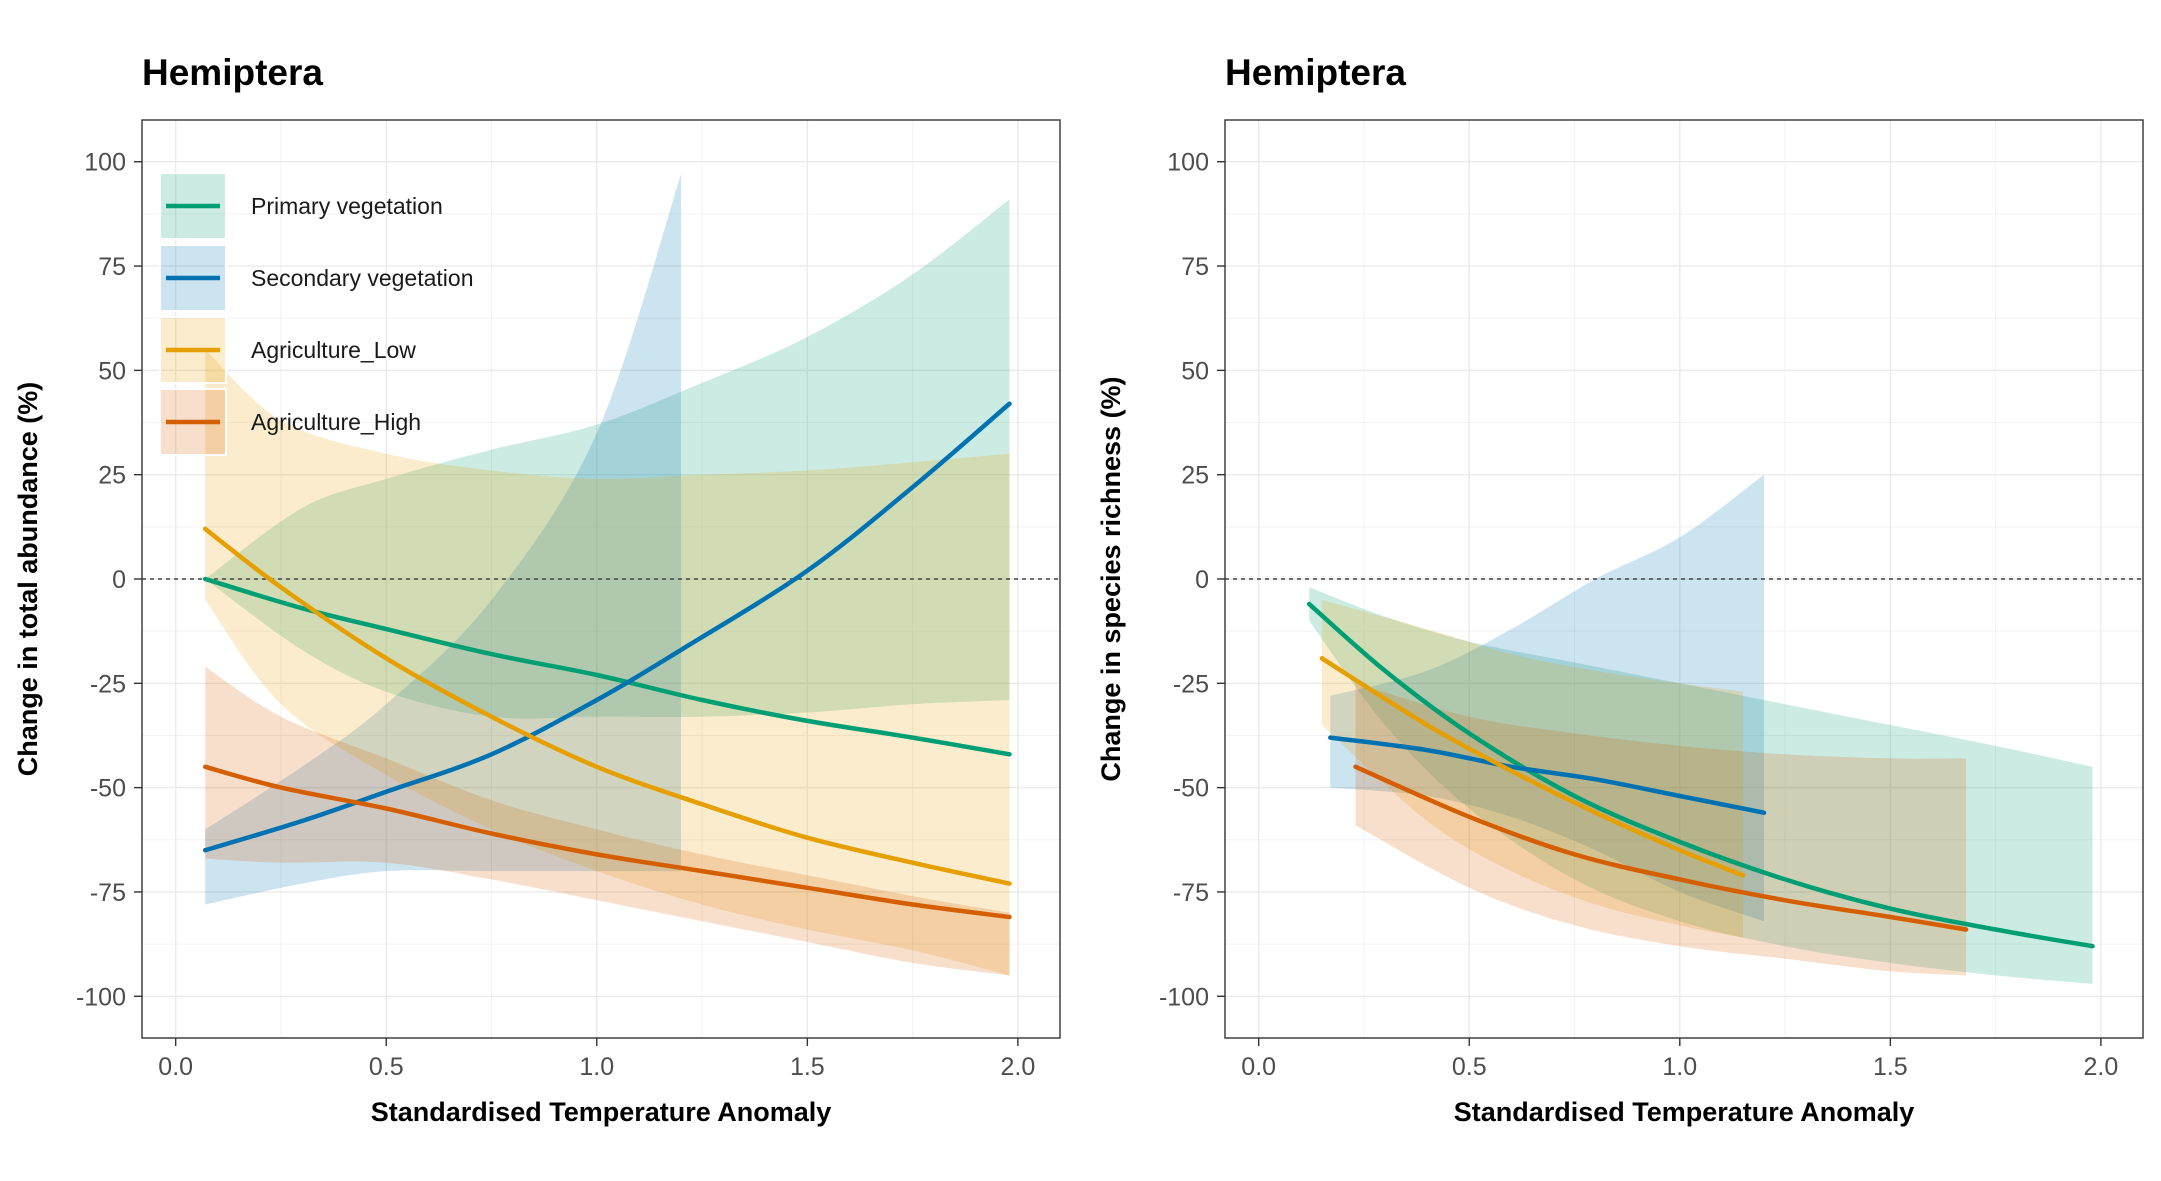 The width and height of the screenshot is (2161, 1181). I want to click on legend-label: Primary vegetation, so click(347, 206).